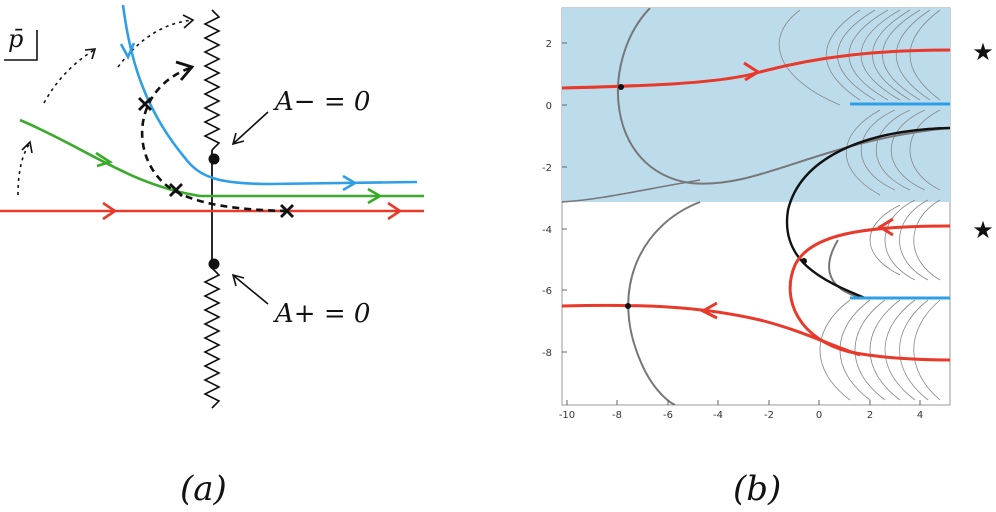 The height and width of the screenshot is (512, 996). What do you see at coordinates (819, 415) in the screenshot?
I see `x-tick-label: 0` at bounding box center [819, 415].